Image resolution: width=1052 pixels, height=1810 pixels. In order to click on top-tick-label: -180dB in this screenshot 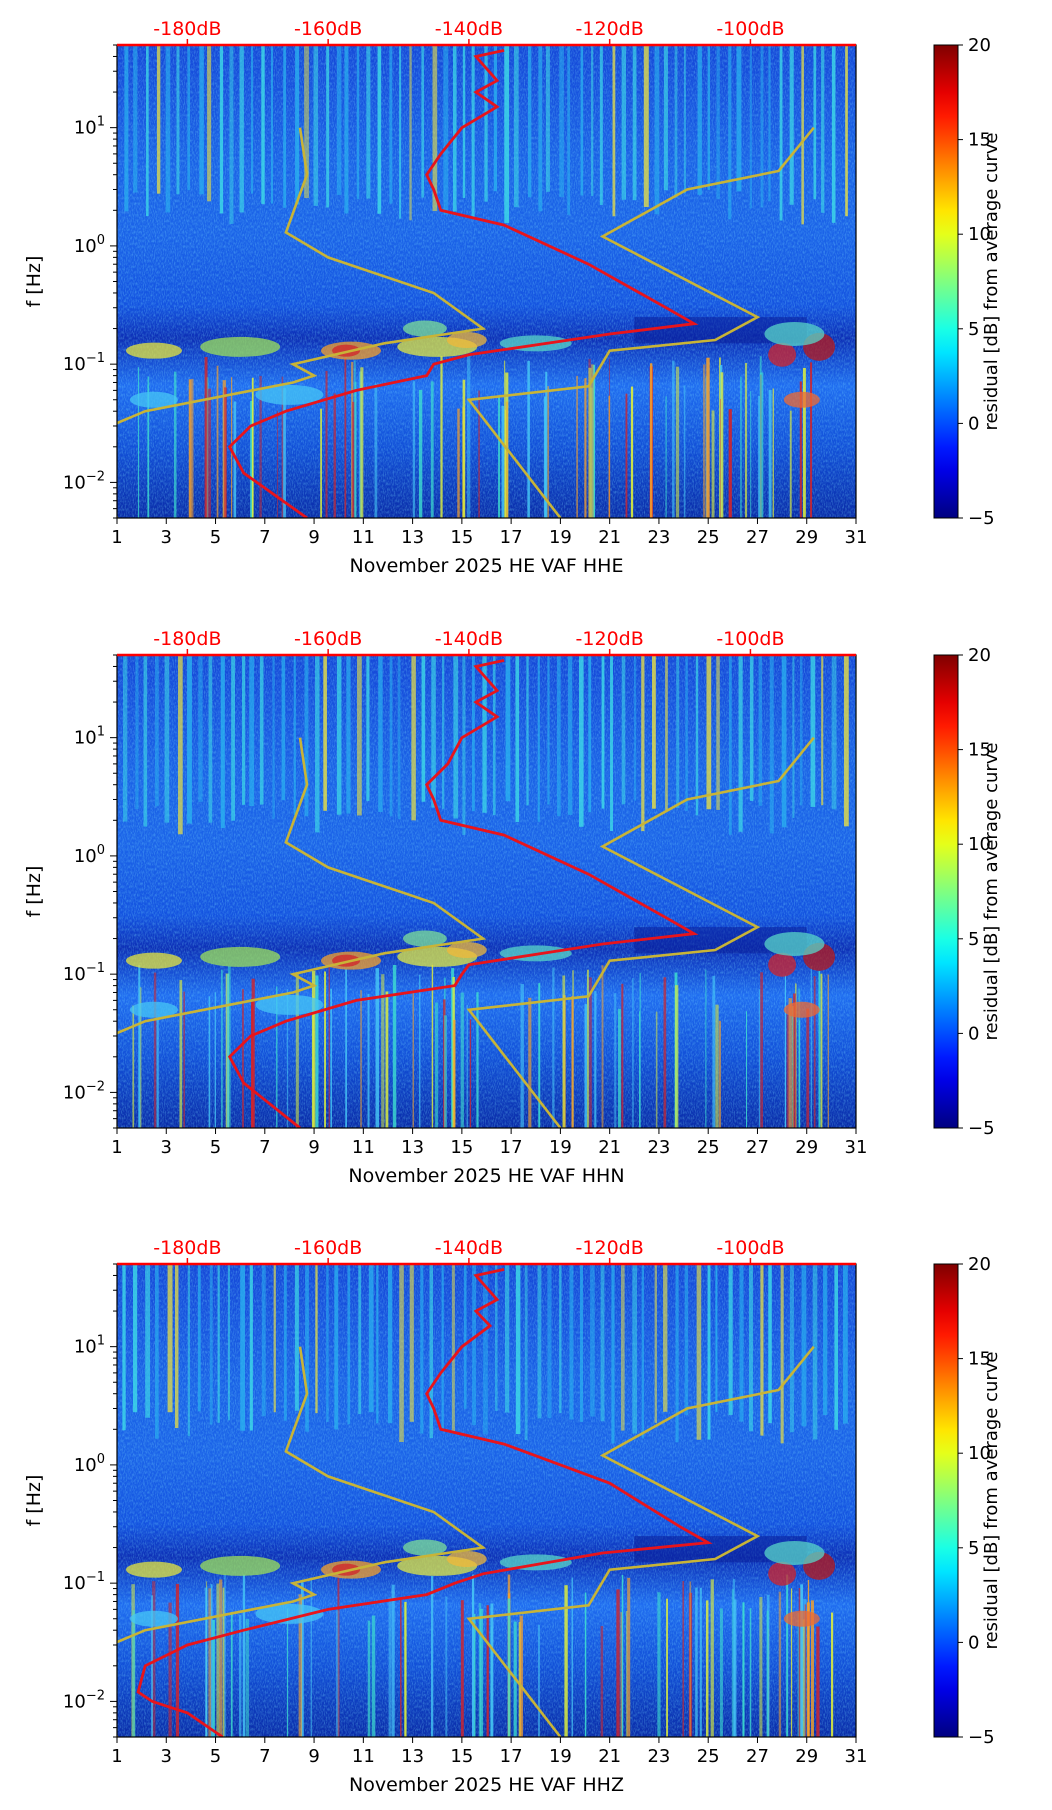, I will do `click(187, 639)`.